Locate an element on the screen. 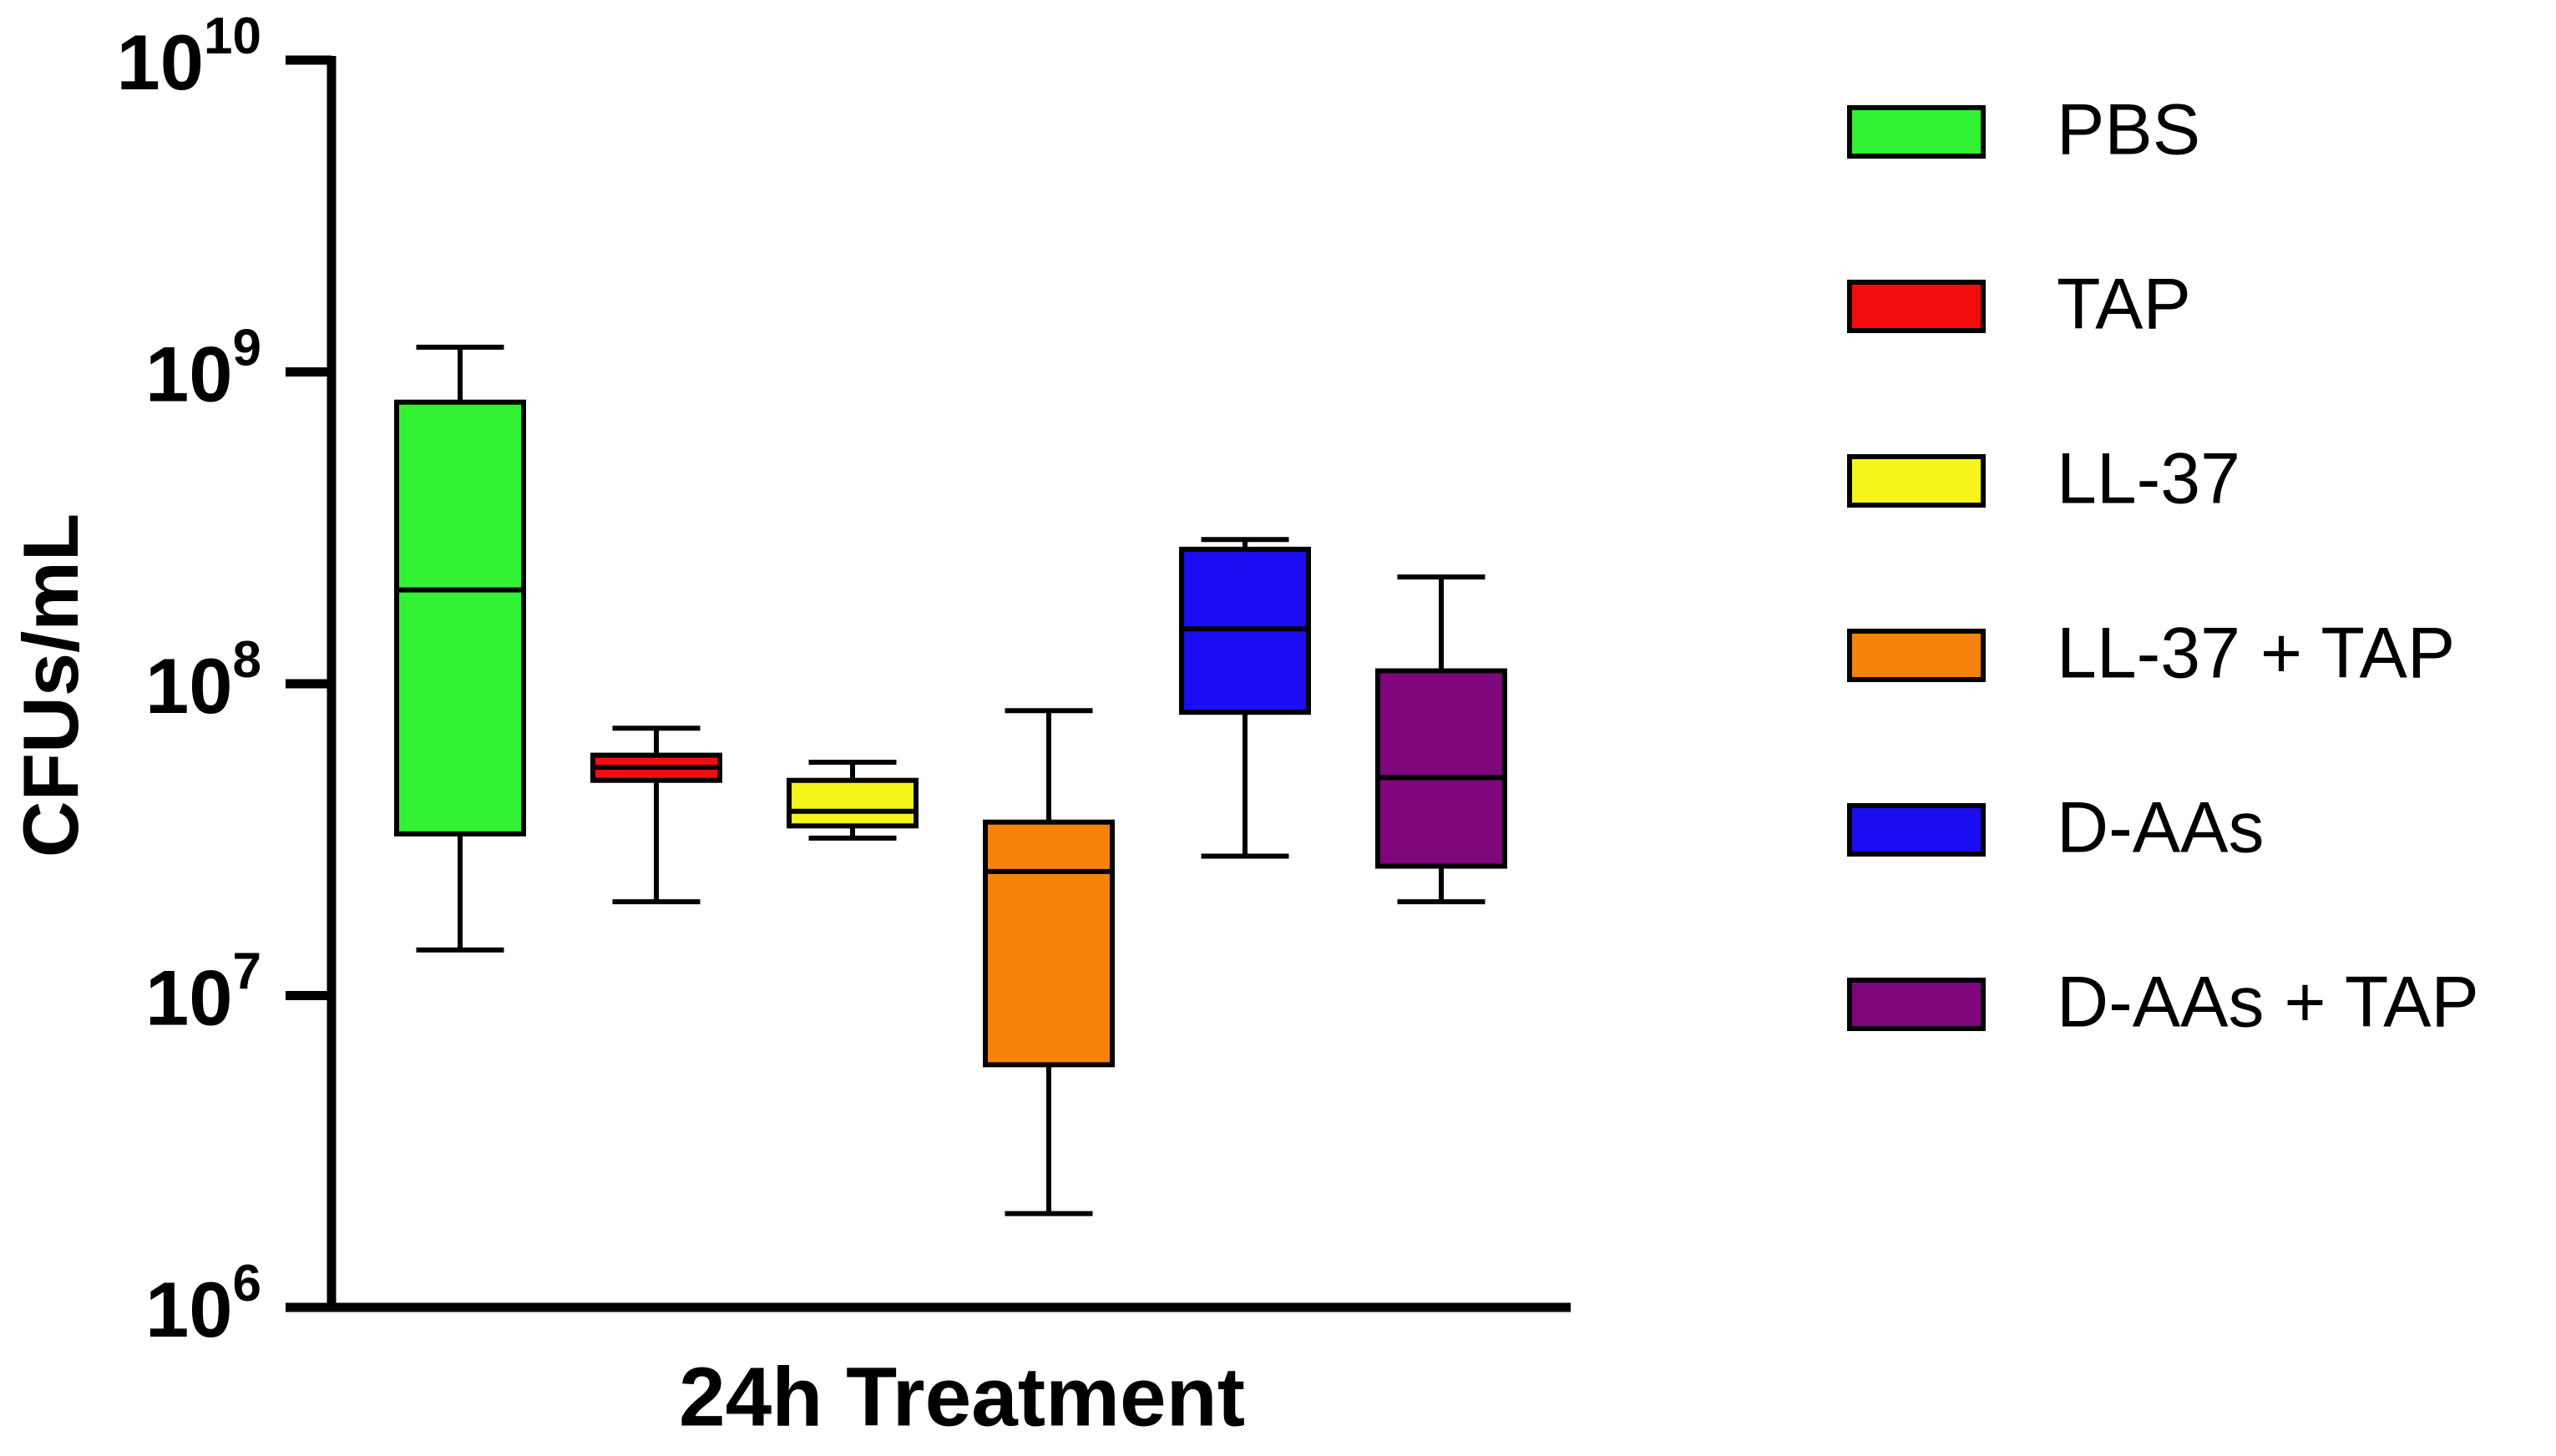 The width and height of the screenshot is (2556, 1456). legend-label: PBS is located at coordinates (2128, 130).